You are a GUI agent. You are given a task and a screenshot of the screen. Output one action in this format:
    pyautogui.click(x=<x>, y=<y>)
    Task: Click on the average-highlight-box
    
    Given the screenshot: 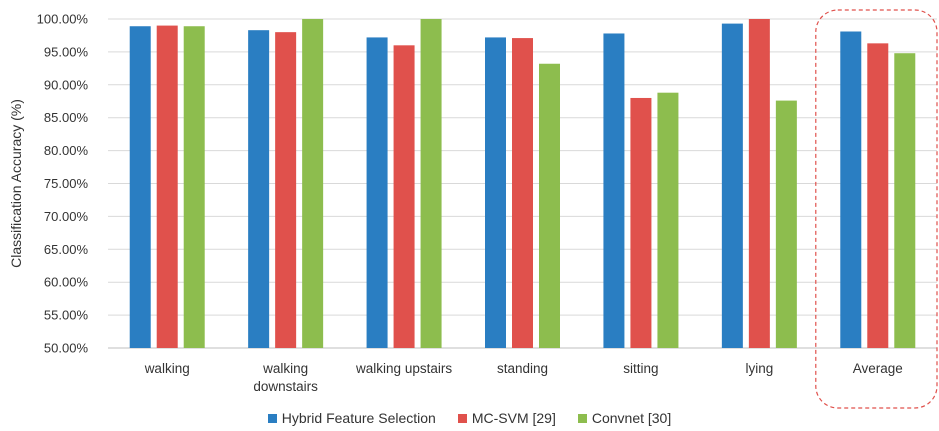 What is the action you would take?
    pyautogui.click(x=876, y=209)
    